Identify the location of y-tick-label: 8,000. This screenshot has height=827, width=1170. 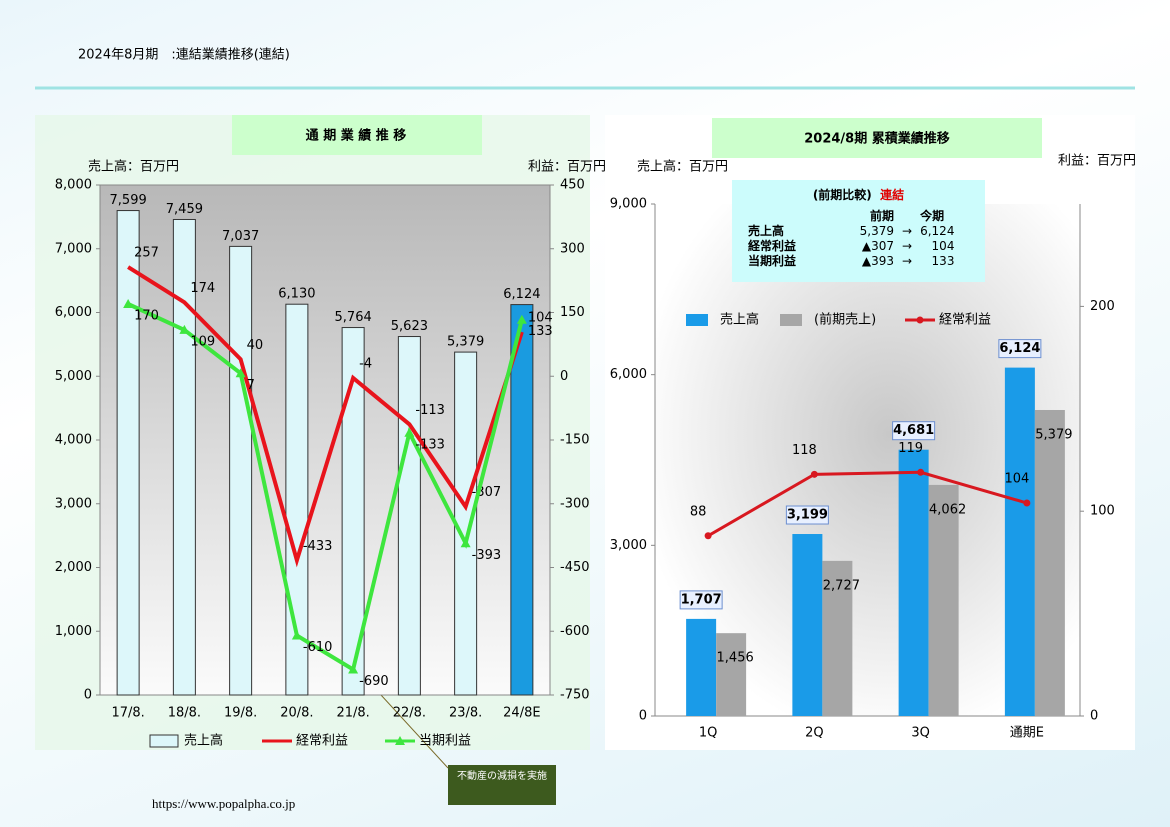
(73, 185).